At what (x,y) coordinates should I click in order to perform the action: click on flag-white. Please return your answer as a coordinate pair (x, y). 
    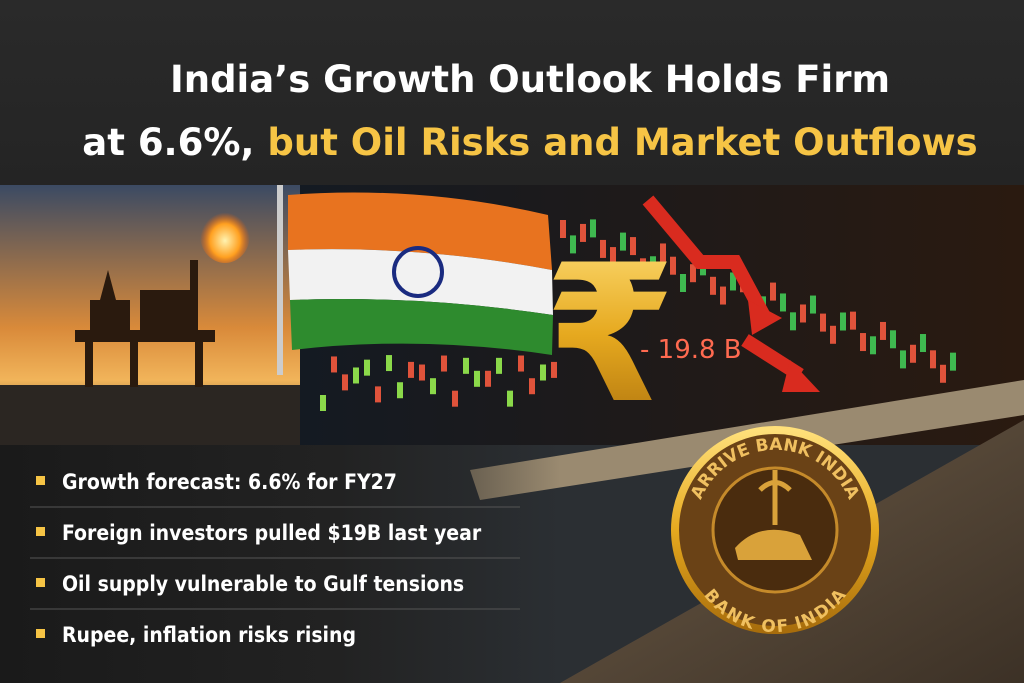
    Looking at the image, I should click on (420, 282).